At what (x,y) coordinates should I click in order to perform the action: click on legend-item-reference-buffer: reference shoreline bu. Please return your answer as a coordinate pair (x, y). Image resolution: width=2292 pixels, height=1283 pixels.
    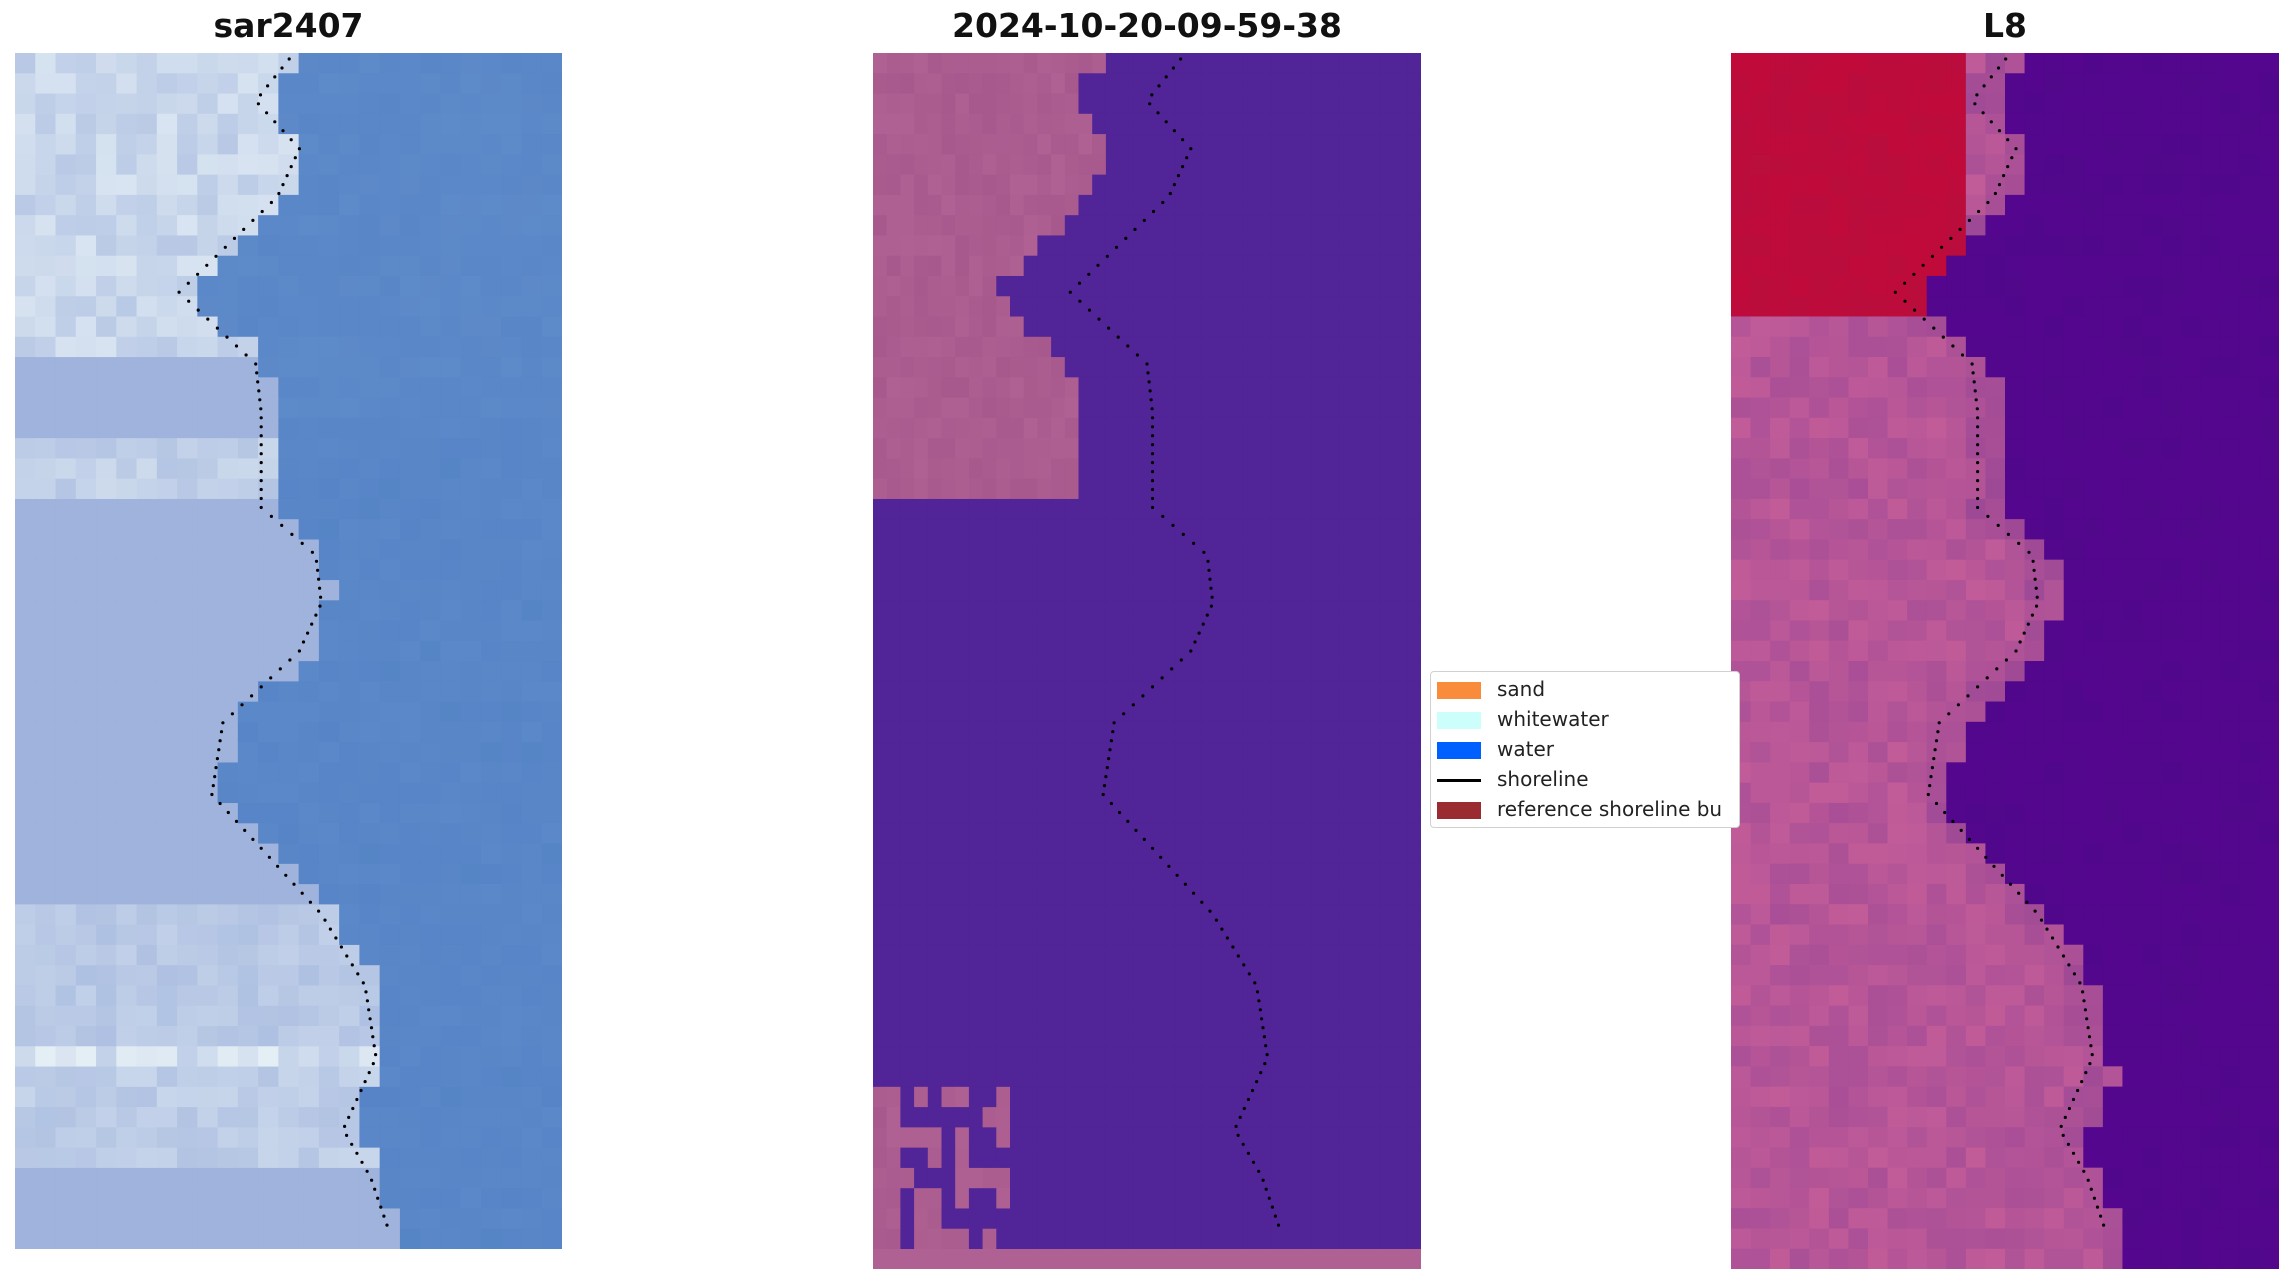
    Looking at the image, I should click on (1585, 809).